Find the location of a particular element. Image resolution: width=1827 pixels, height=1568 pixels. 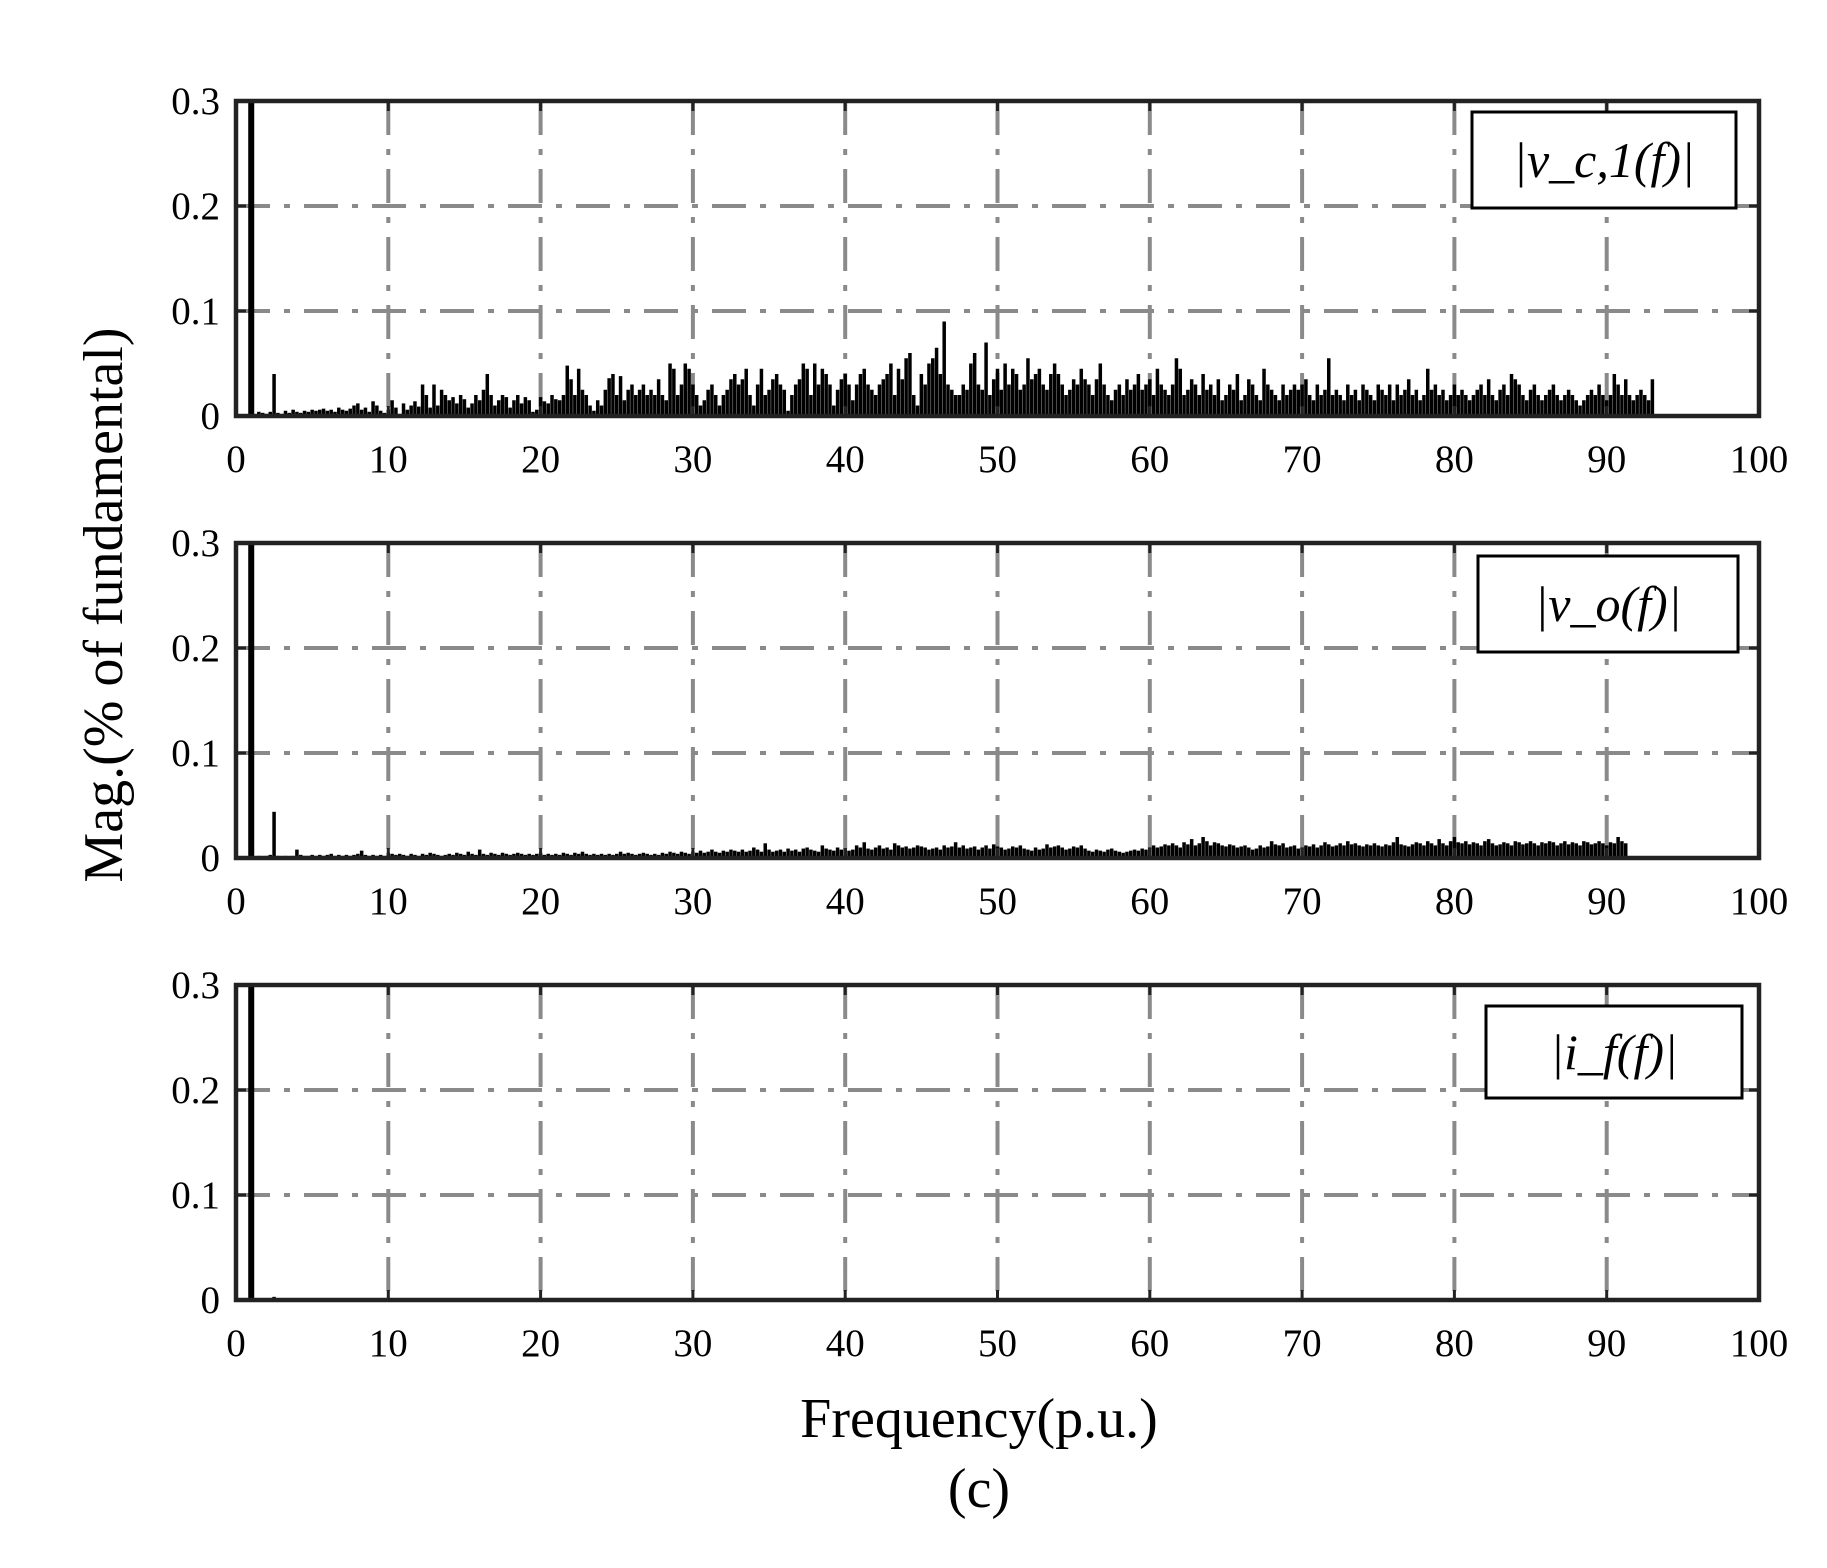

x-tick-label: 10 is located at coordinates (388, 901).